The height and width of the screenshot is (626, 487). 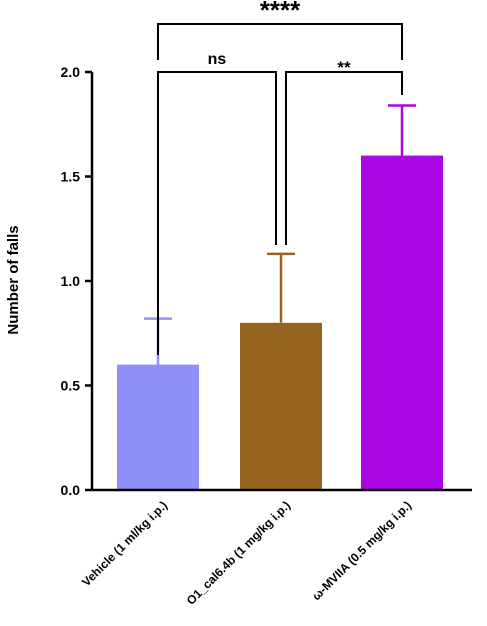 I want to click on category-label: Vehicle (1 ml/kg i.p.), so click(x=124, y=543).